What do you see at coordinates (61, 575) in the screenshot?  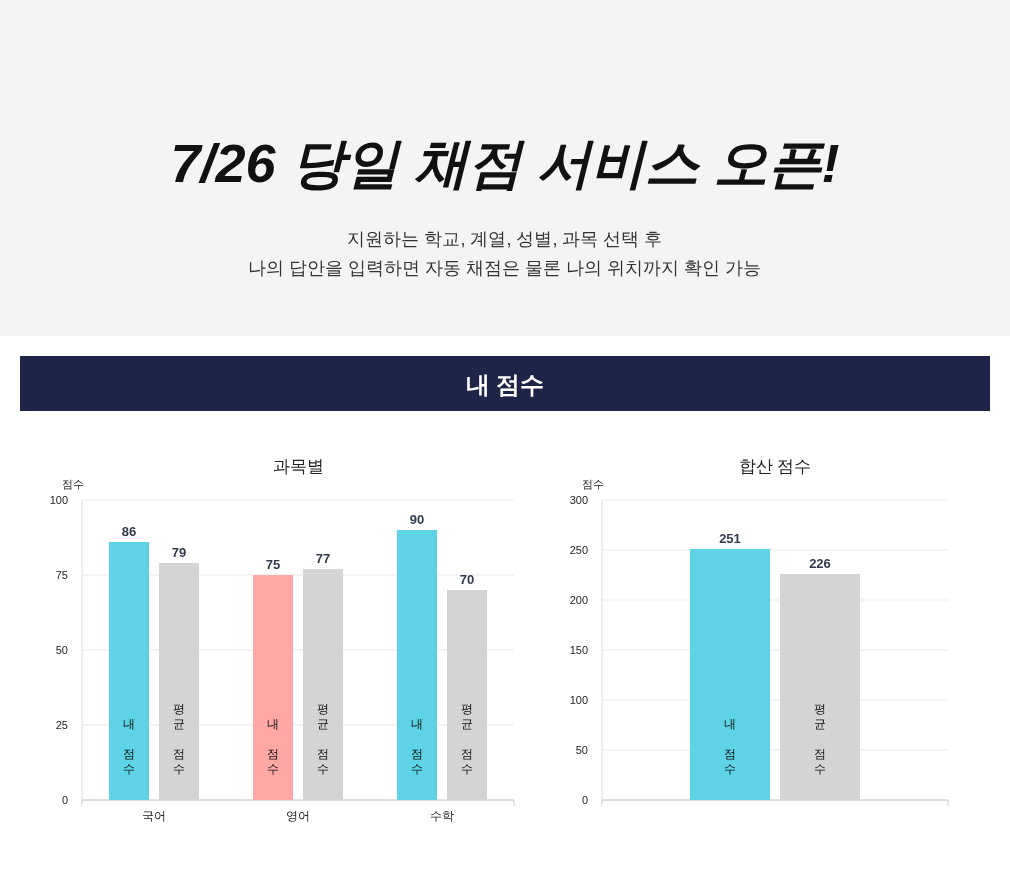 I see `y-tick-label: 75` at bounding box center [61, 575].